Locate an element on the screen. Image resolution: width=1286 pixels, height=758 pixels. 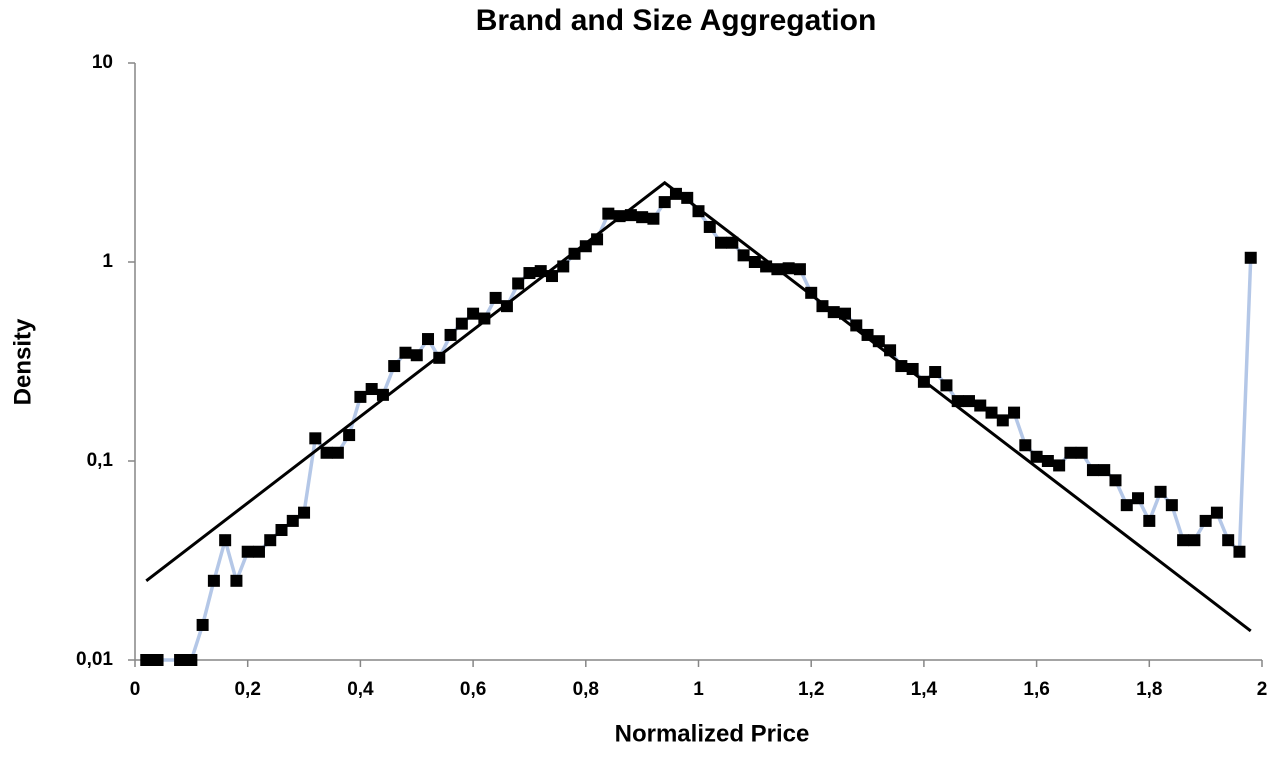
y-axis-label: Density is located at coordinates (22, 361).